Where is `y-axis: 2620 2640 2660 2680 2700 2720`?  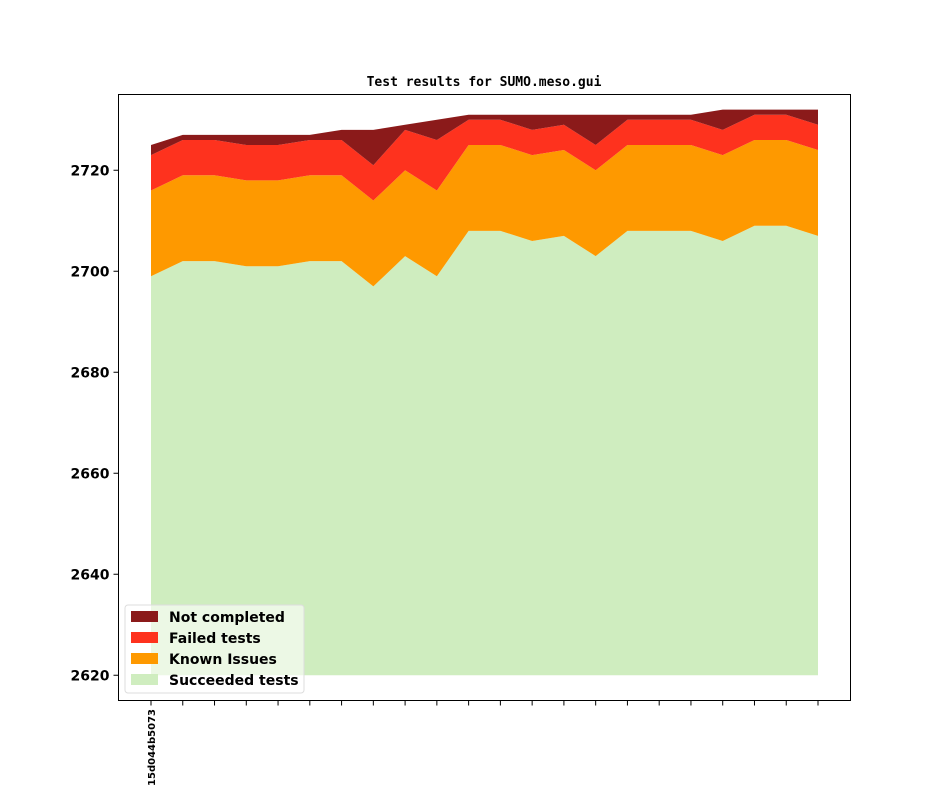 y-axis: 2620 2640 2660 2680 2700 2720 is located at coordinates (95, 423).